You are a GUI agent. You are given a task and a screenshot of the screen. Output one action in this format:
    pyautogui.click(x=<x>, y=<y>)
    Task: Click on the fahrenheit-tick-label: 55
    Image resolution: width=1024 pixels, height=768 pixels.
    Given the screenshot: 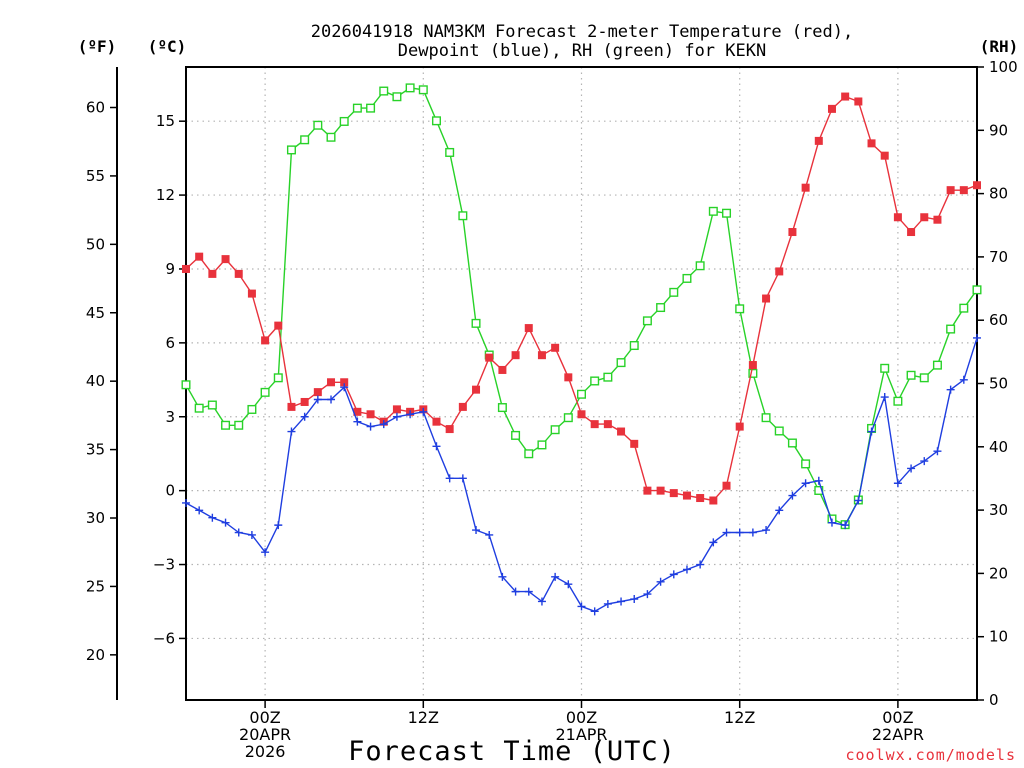 What is the action you would take?
    pyautogui.click(x=95, y=176)
    